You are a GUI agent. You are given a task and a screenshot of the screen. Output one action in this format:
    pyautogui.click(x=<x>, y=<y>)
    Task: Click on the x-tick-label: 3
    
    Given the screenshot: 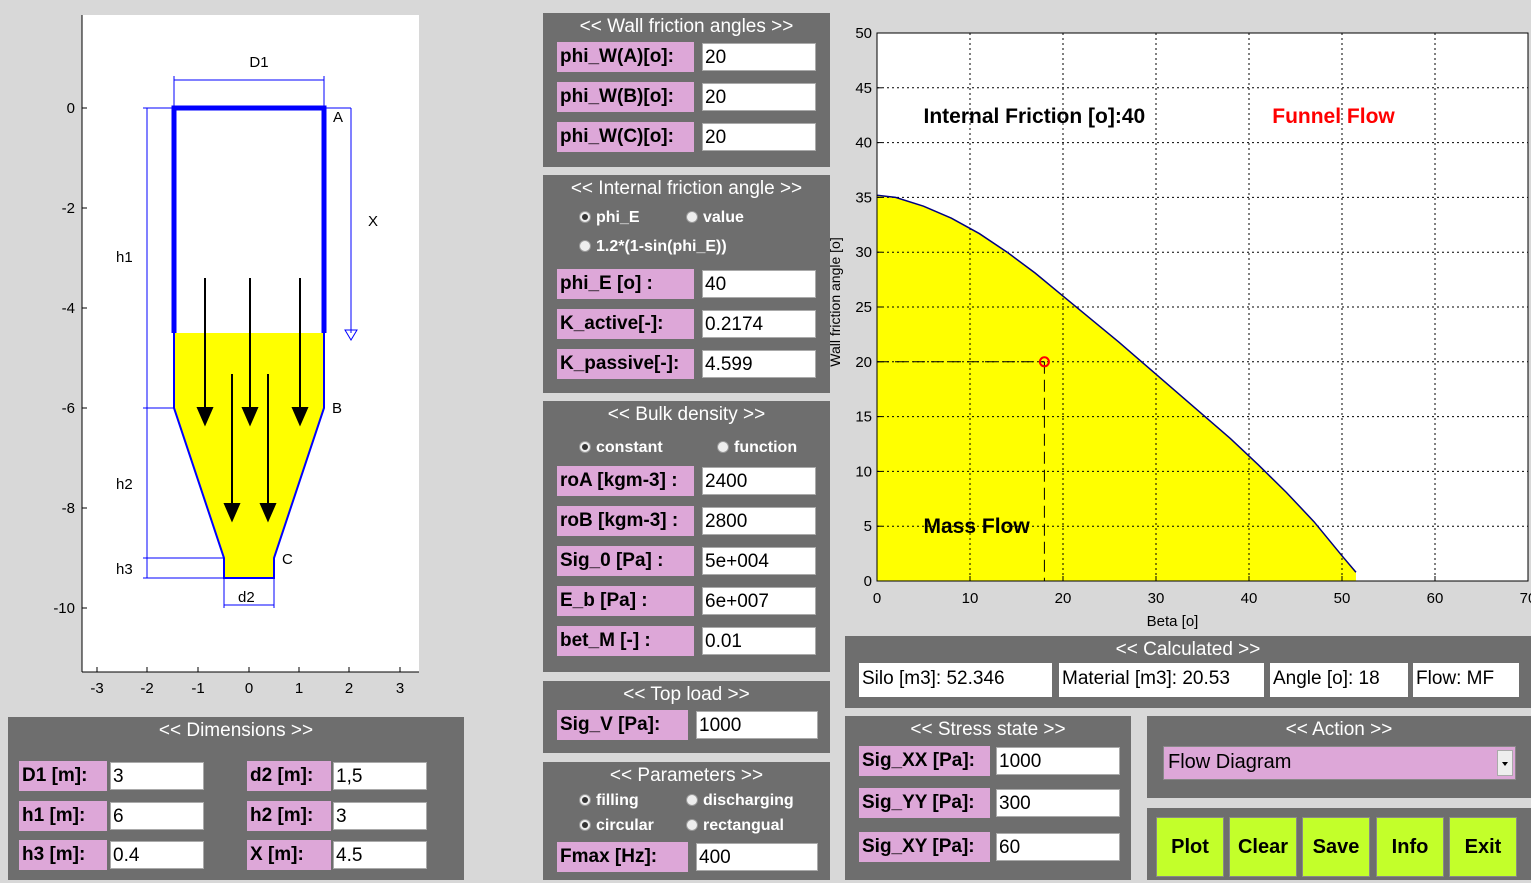 What is the action you would take?
    pyautogui.click(x=400, y=688)
    